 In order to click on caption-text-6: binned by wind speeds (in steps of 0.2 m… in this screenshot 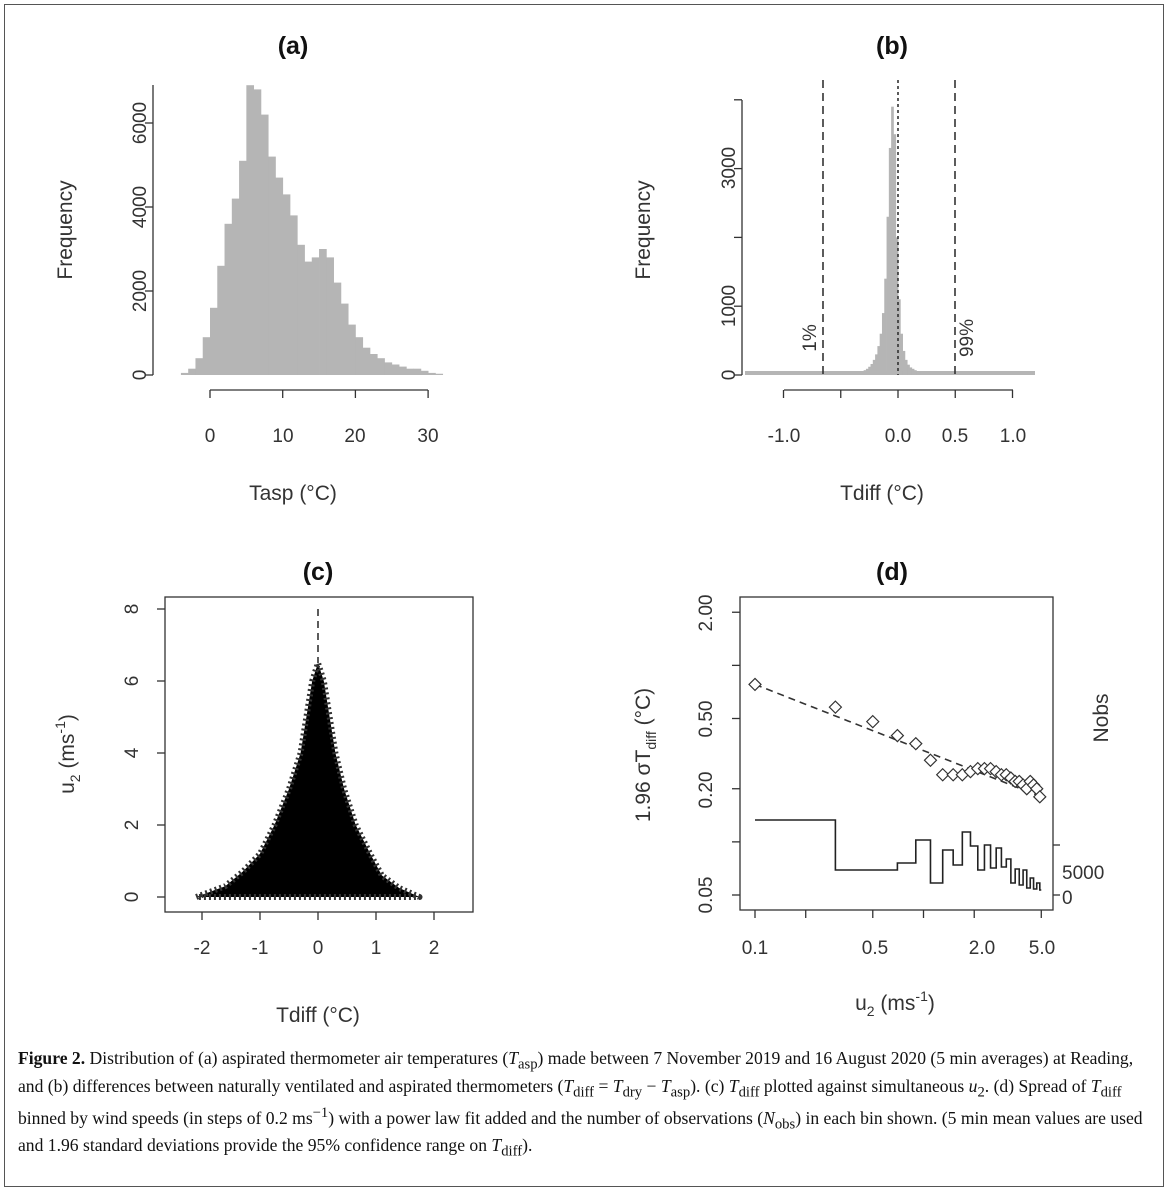, I will do `click(165, 1117)`.